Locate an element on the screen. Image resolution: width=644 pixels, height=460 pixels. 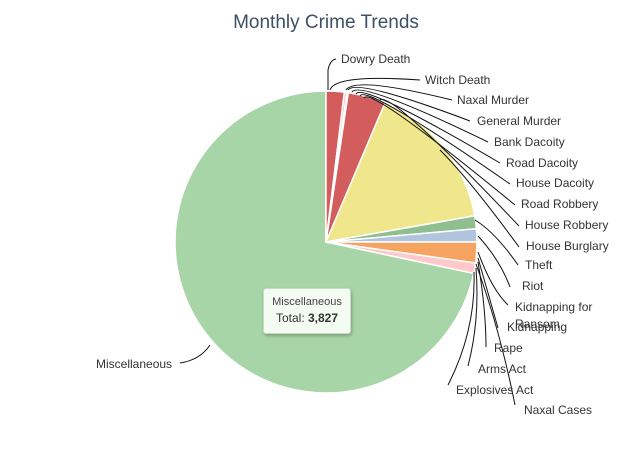
label-theft: Theft is located at coordinates (539, 265).